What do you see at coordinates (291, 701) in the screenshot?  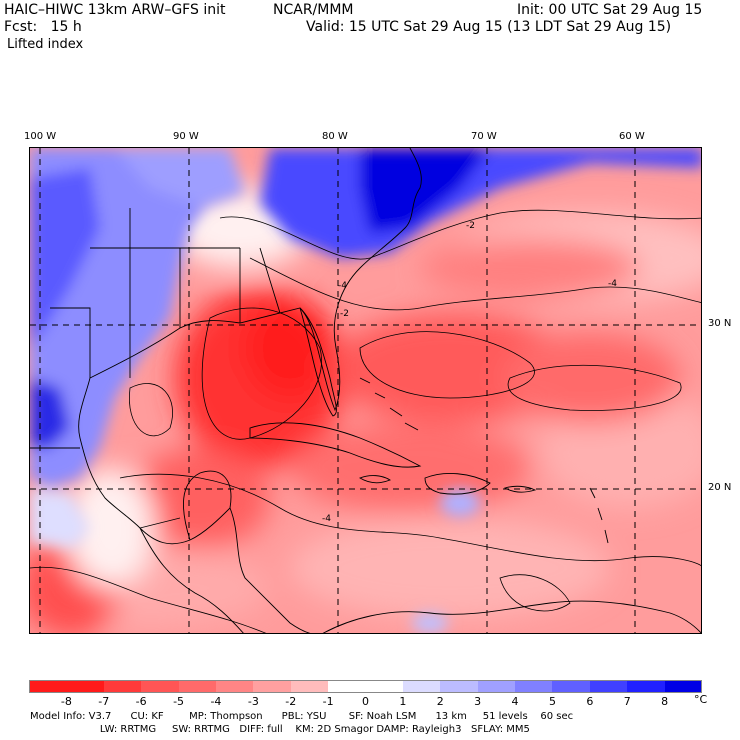 I see `colorbar-tick-label: -2` at bounding box center [291, 701].